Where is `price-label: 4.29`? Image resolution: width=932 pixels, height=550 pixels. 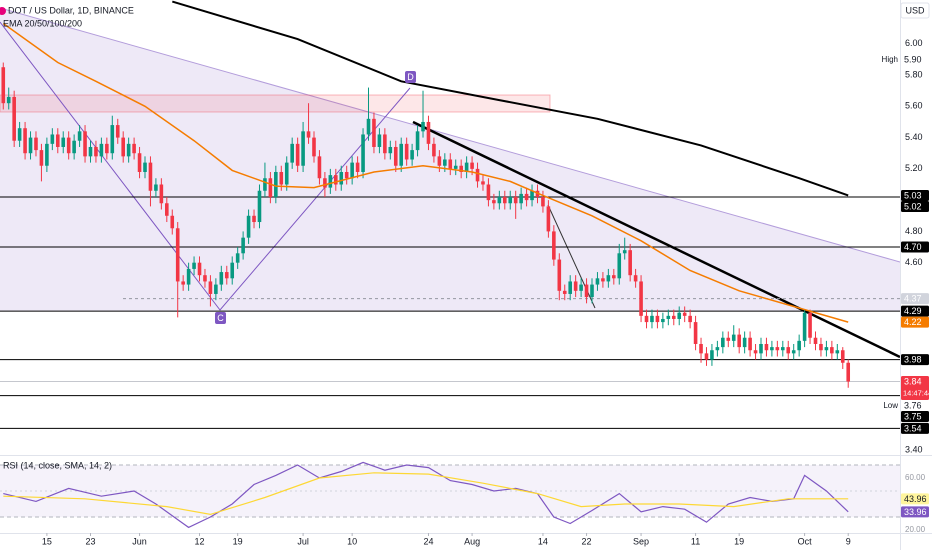 price-label: 4.29 is located at coordinates (913, 311).